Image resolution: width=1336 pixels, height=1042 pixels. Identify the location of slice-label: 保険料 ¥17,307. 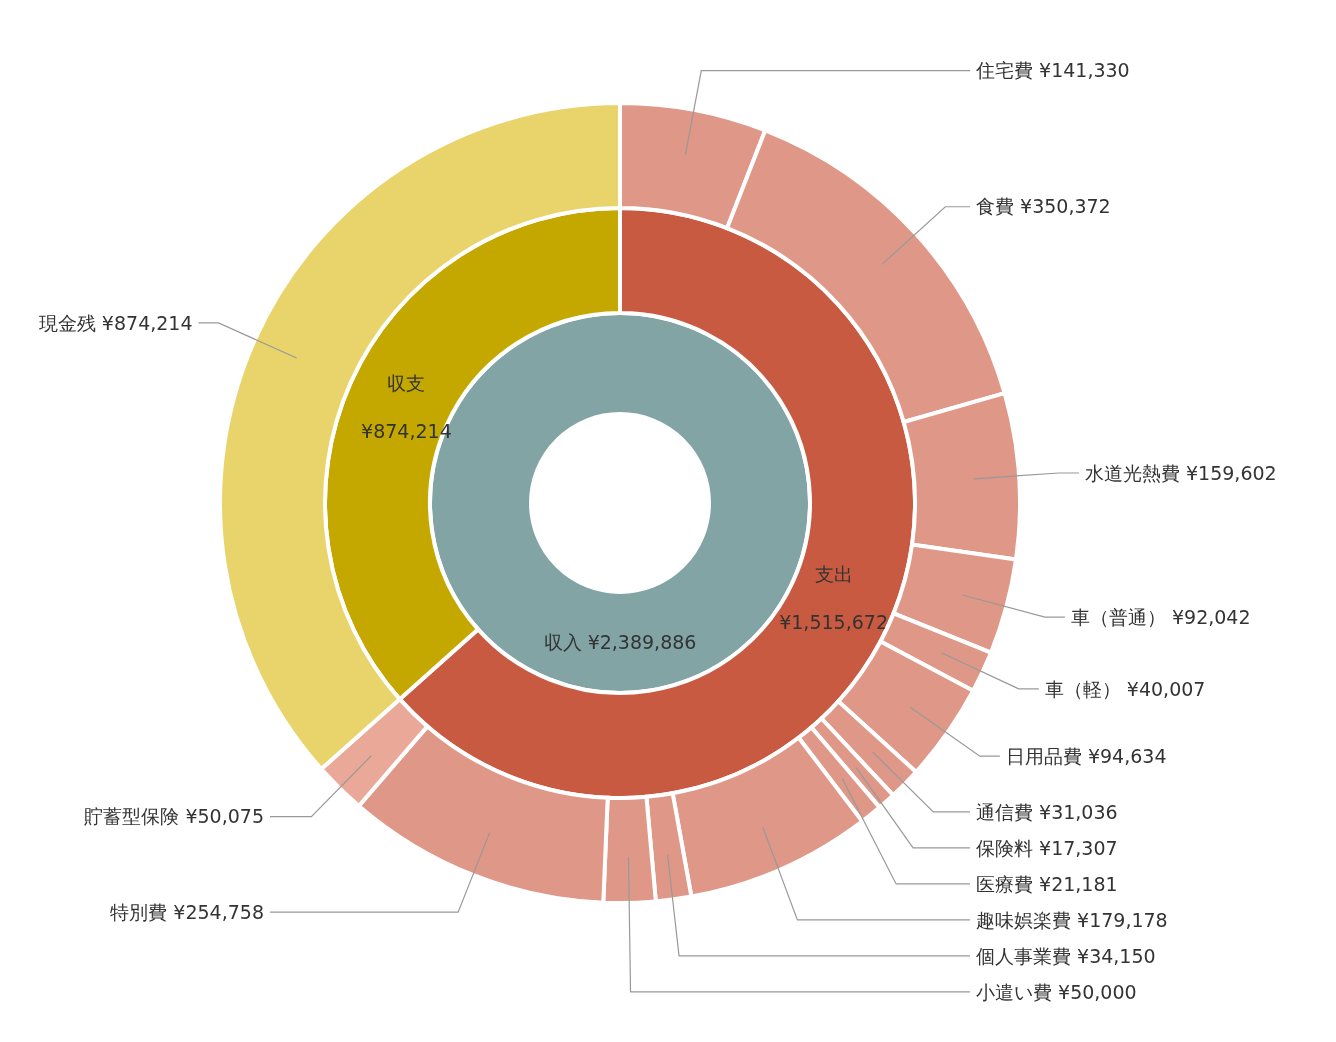
(1047, 847).